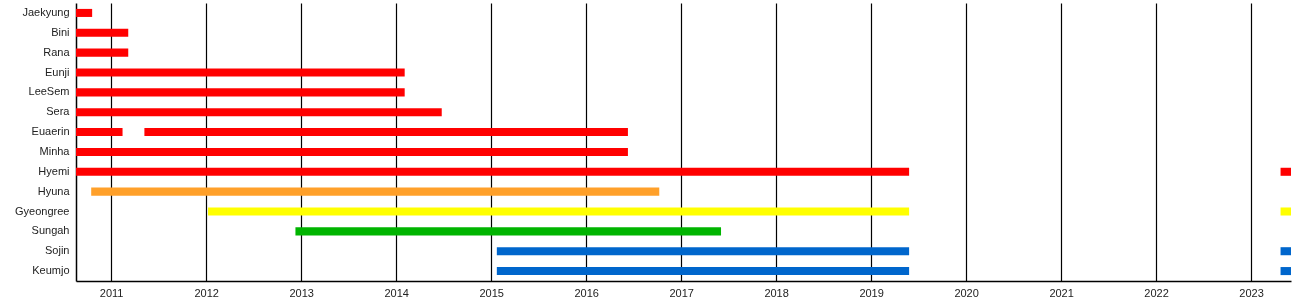 This screenshot has height=300, width=1300. I want to click on y-tick-label: Jaekyung, so click(46, 11).